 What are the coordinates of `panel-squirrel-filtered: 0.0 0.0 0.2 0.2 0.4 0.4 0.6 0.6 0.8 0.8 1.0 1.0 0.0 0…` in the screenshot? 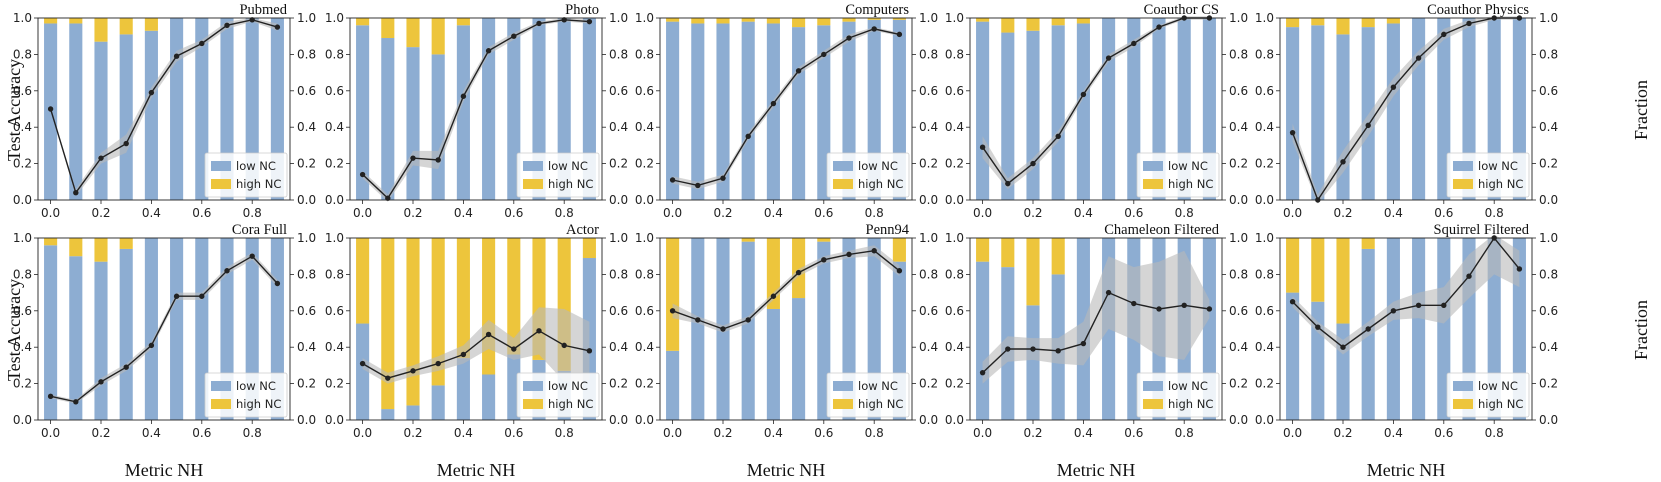 It's located at (1406, 351).